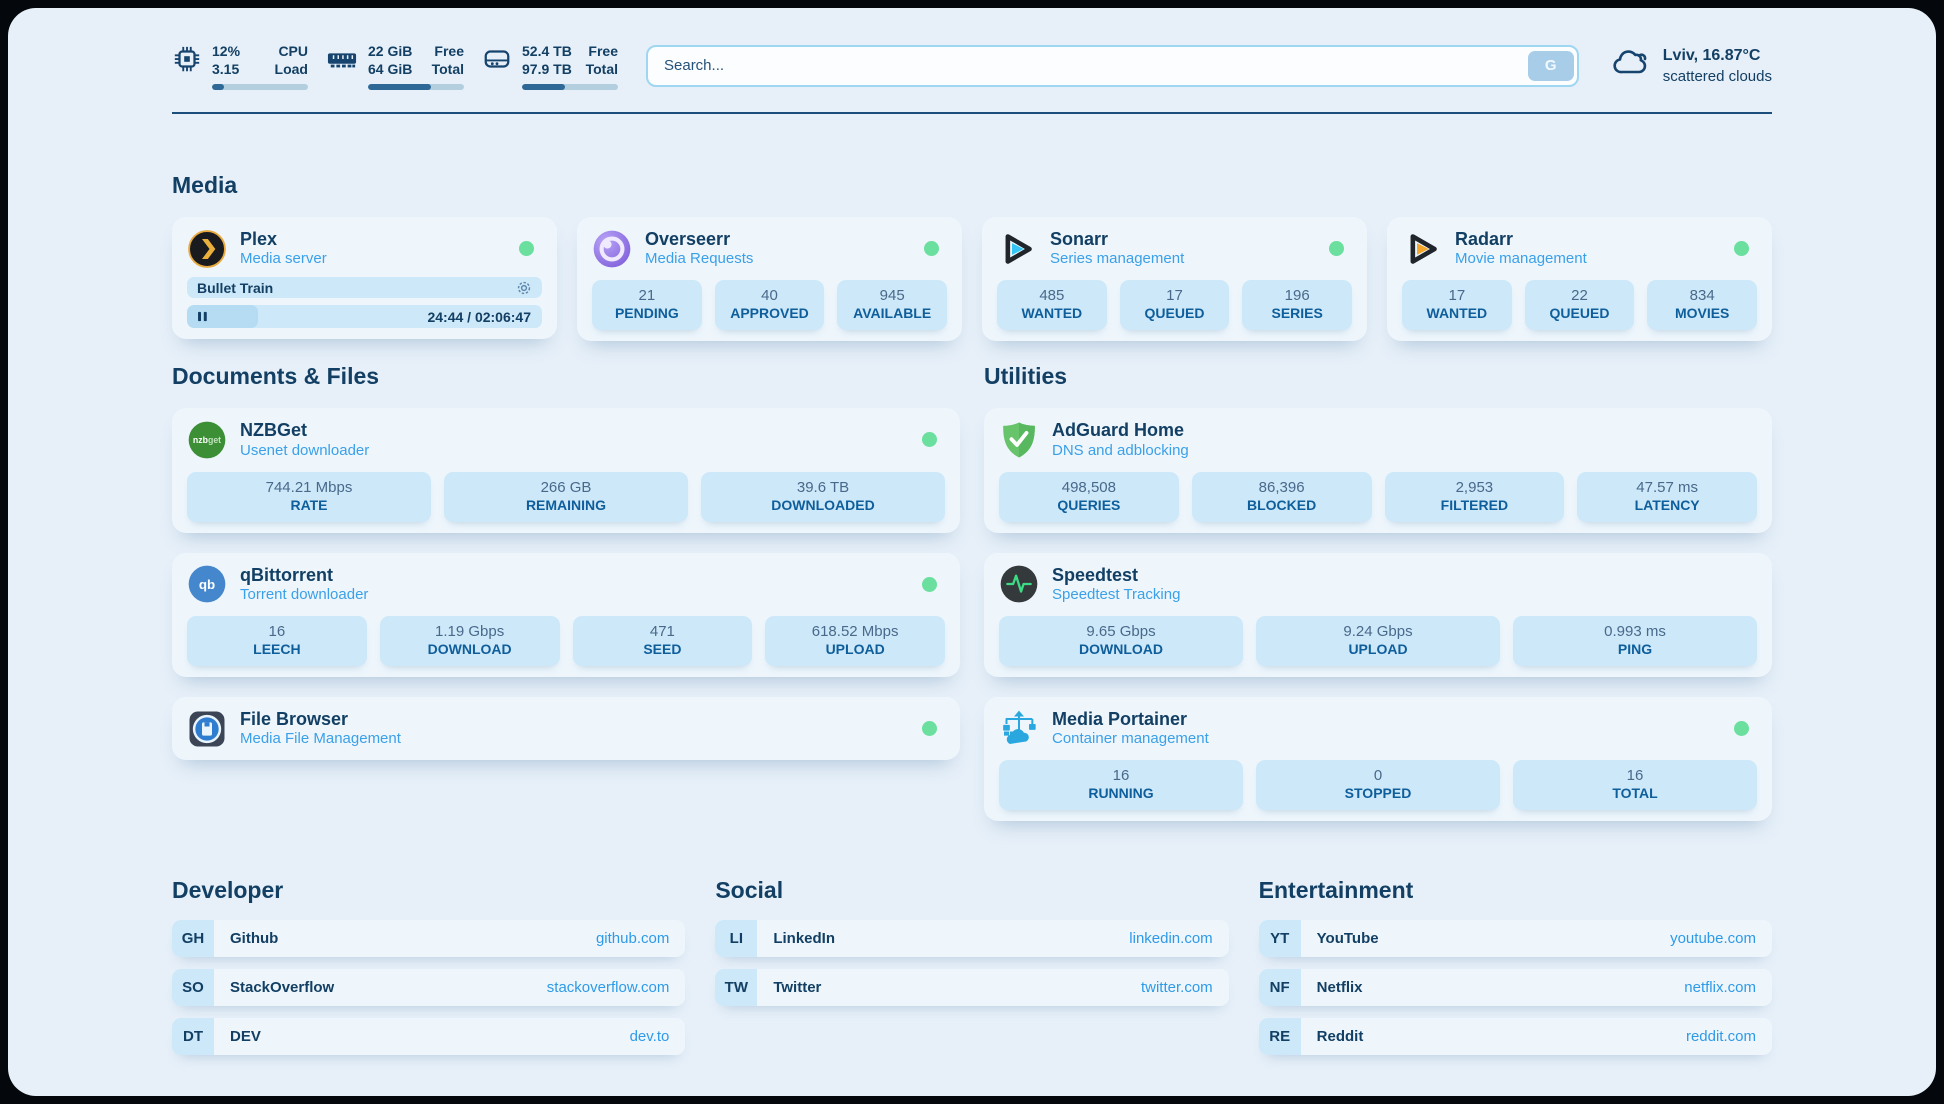 The width and height of the screenshot is (1944, 1104). What do you see at coordinates (222, 317) in the screenshot?
I see `playback-progress-fill` at bounding box center [222, 317].